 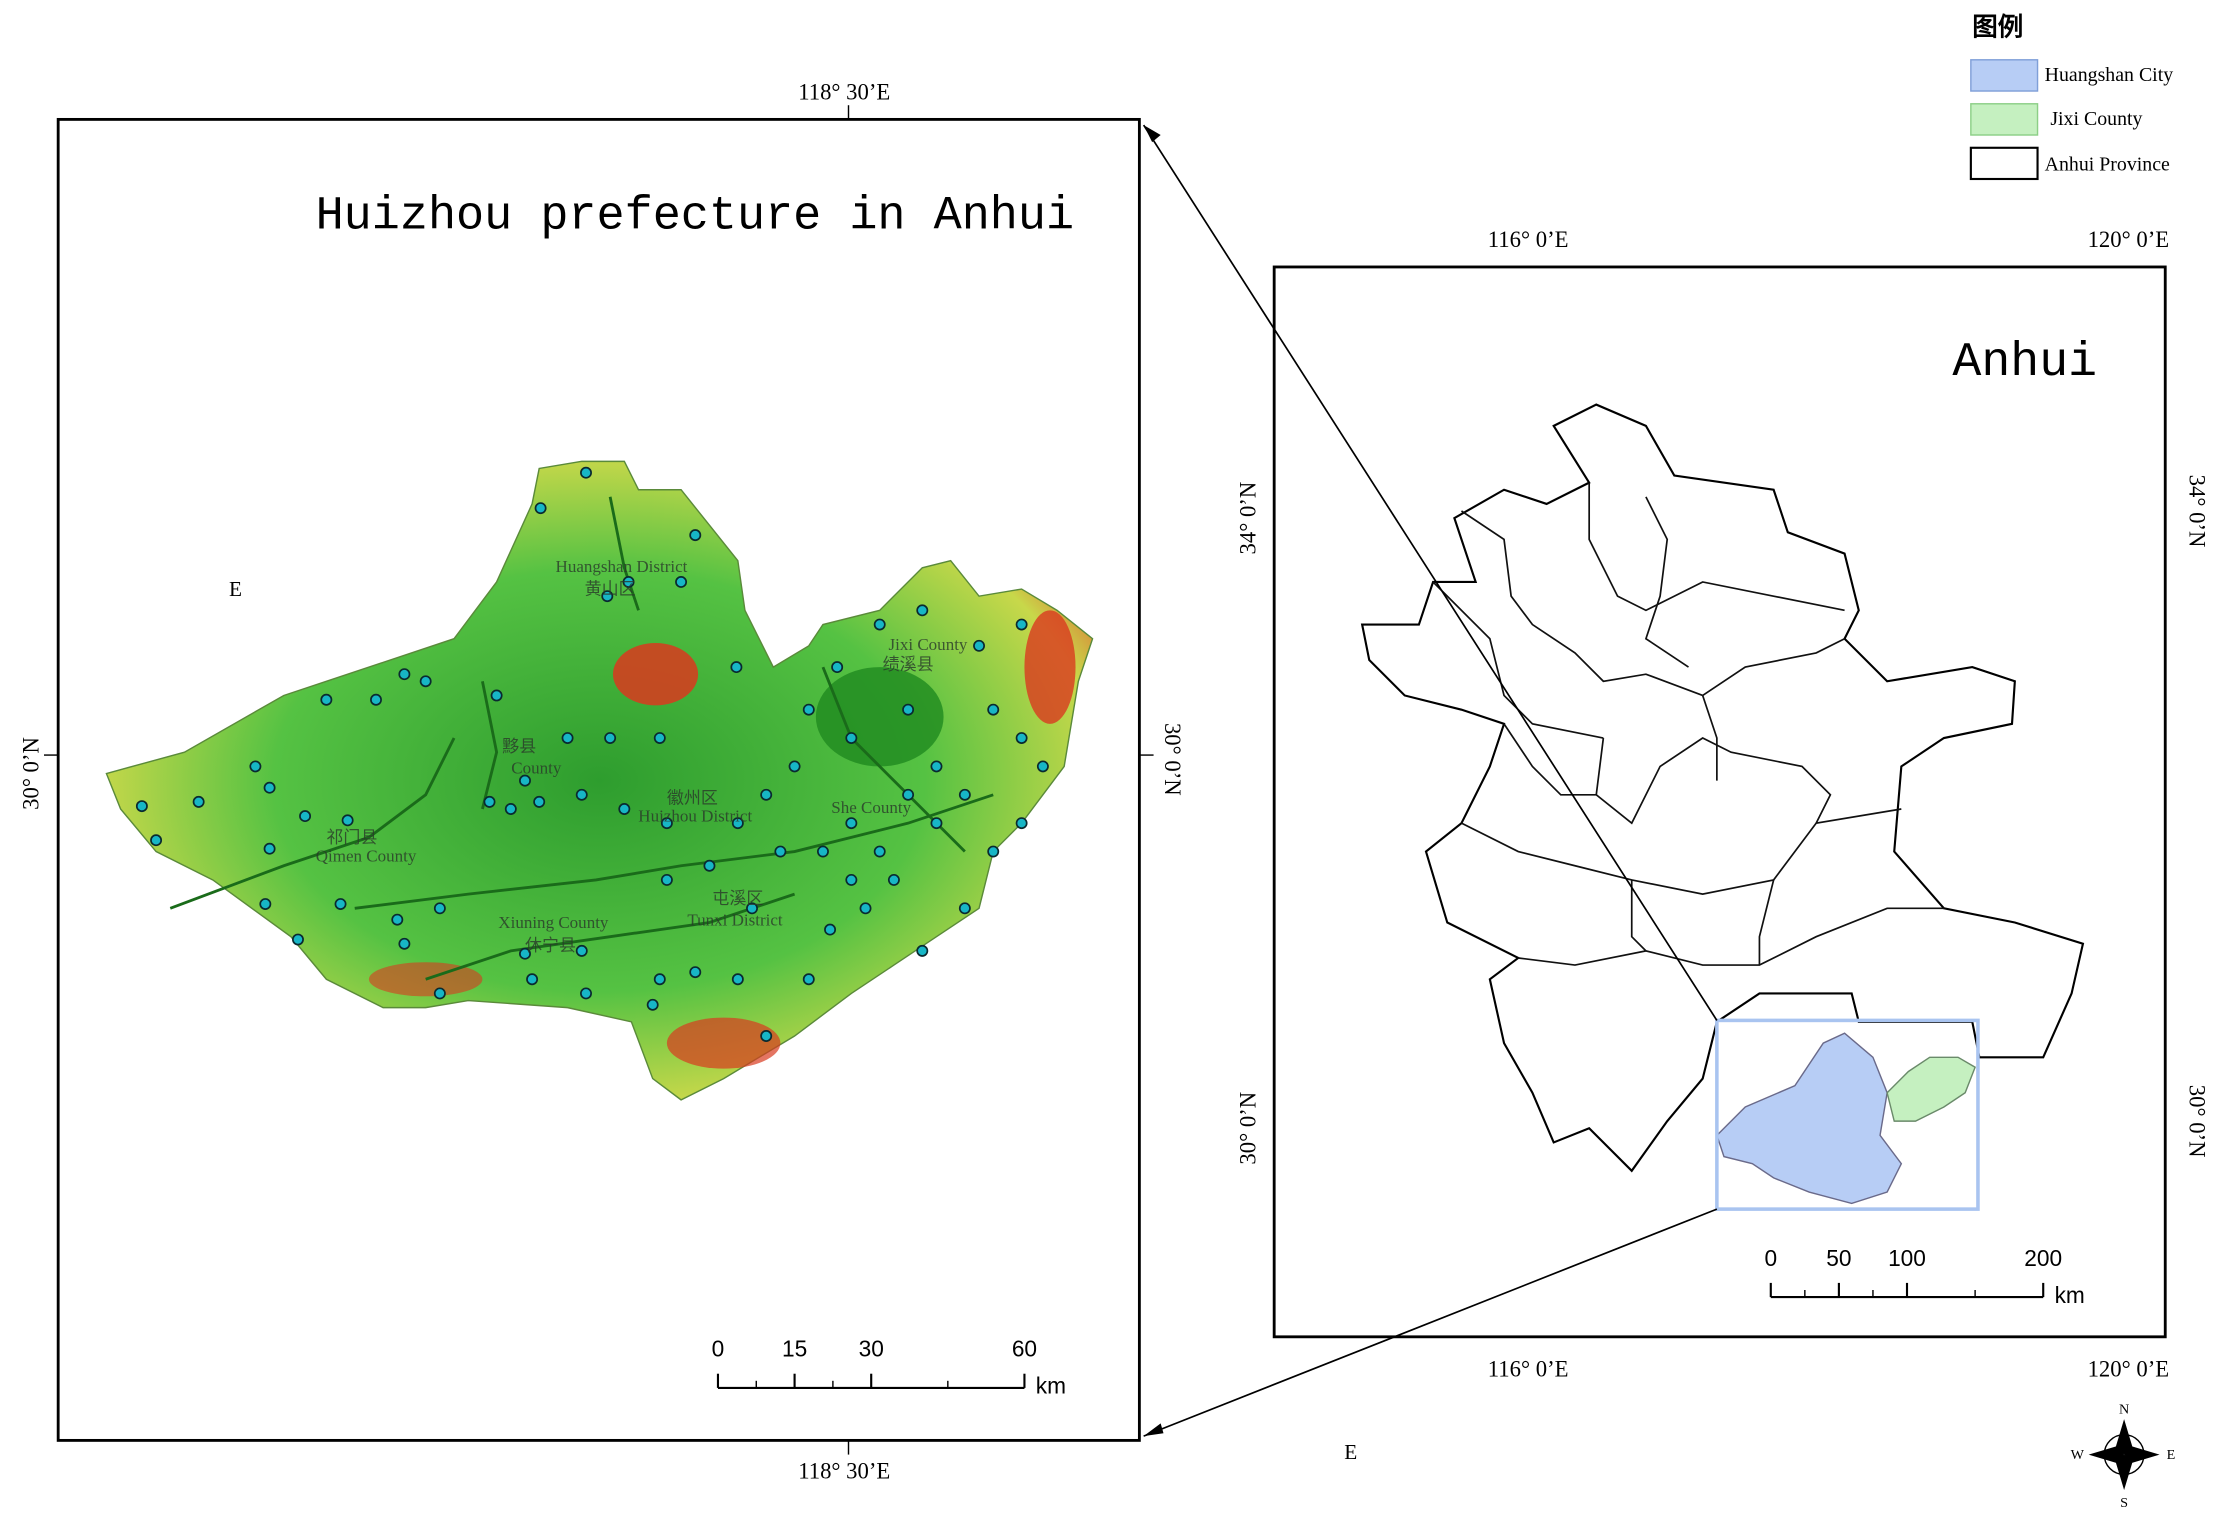 What do you see at coordinates (2043, 1258) in the screenshot?
I see `scale-label: 200` at bounding box center [2043, 1258].